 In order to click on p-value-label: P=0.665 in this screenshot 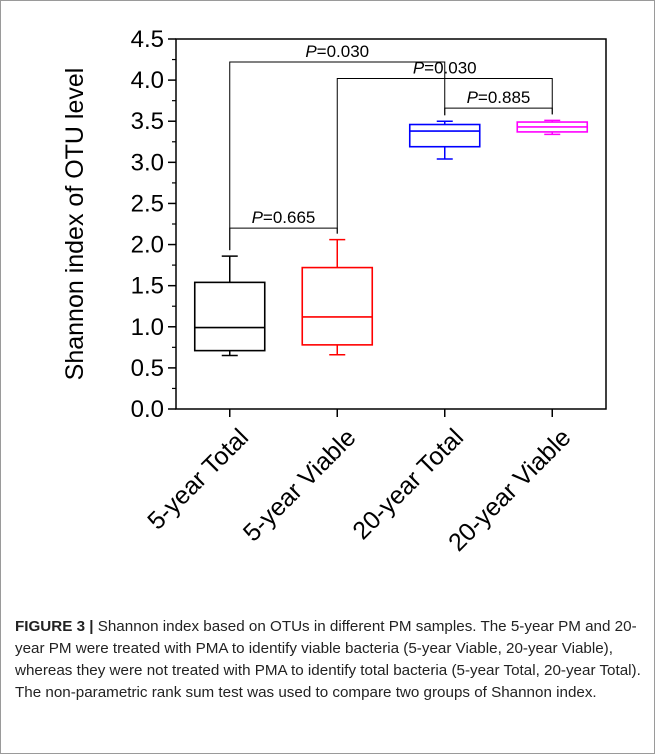, I will do `click(284, 217)`.